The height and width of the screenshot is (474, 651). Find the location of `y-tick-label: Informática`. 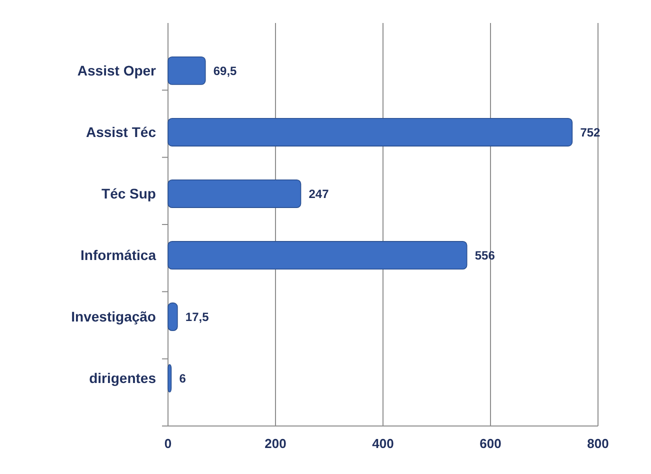

y-tick-label: Informática is located at coordinates (118, 255).